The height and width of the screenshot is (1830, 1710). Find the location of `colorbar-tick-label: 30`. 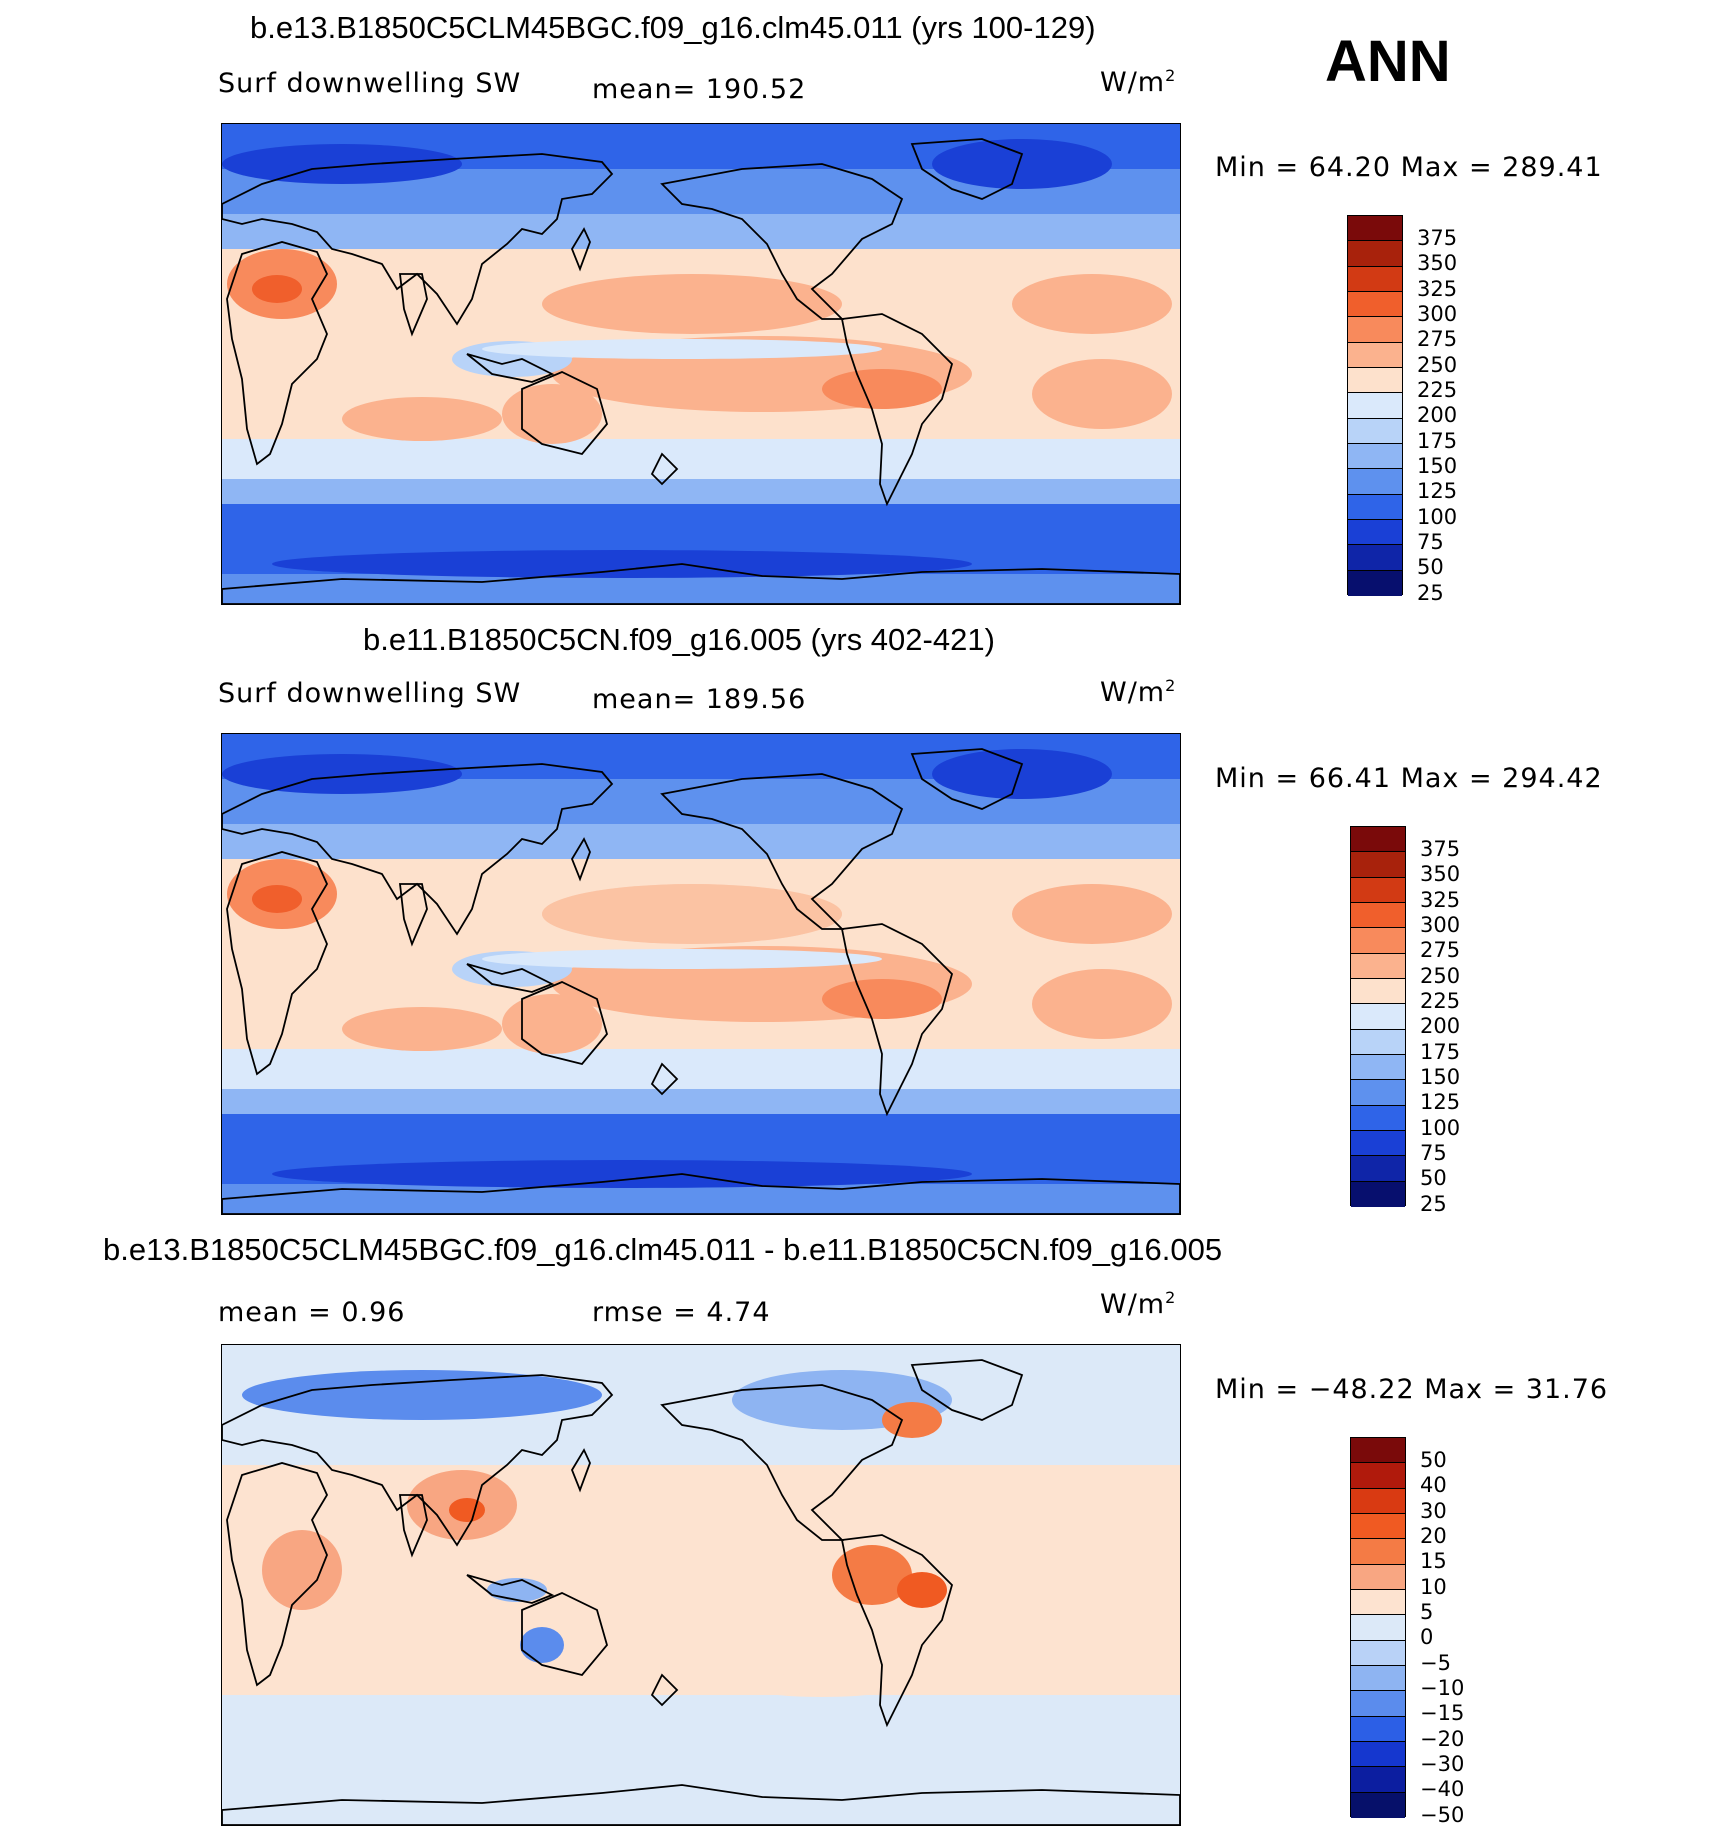

colorbar-tick-label: 30 is located at coordinates (1433, 1510).